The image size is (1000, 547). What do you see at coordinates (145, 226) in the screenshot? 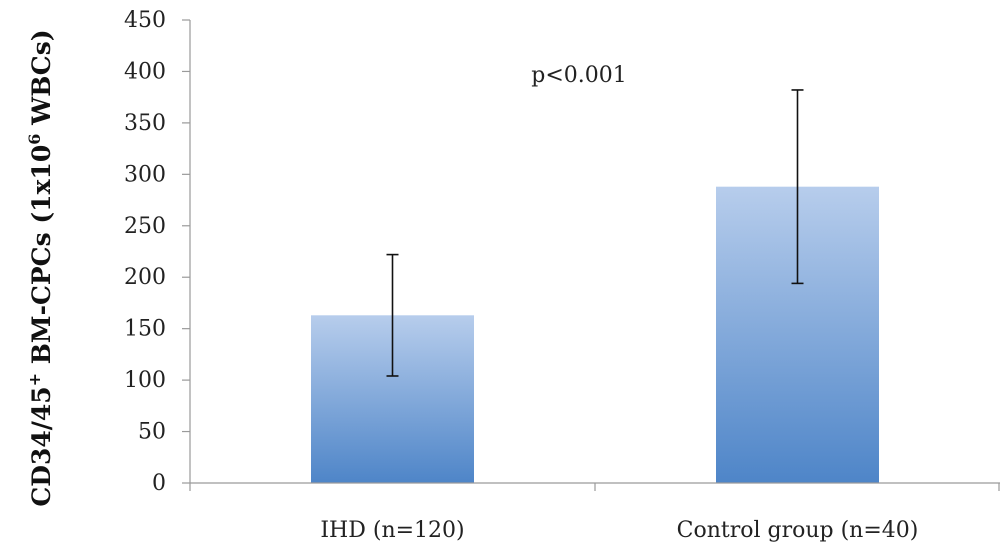
I see `y-tick-label: 250` at bounding box center [145, 226].